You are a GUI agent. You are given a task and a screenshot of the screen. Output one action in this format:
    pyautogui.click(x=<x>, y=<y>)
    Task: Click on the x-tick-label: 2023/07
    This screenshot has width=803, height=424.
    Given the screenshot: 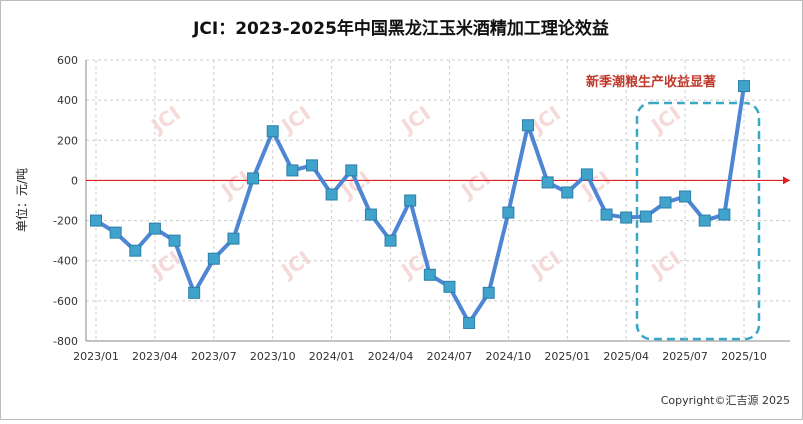 What is the action you would take?
    pyautogui.click(x=214, y=356)
    